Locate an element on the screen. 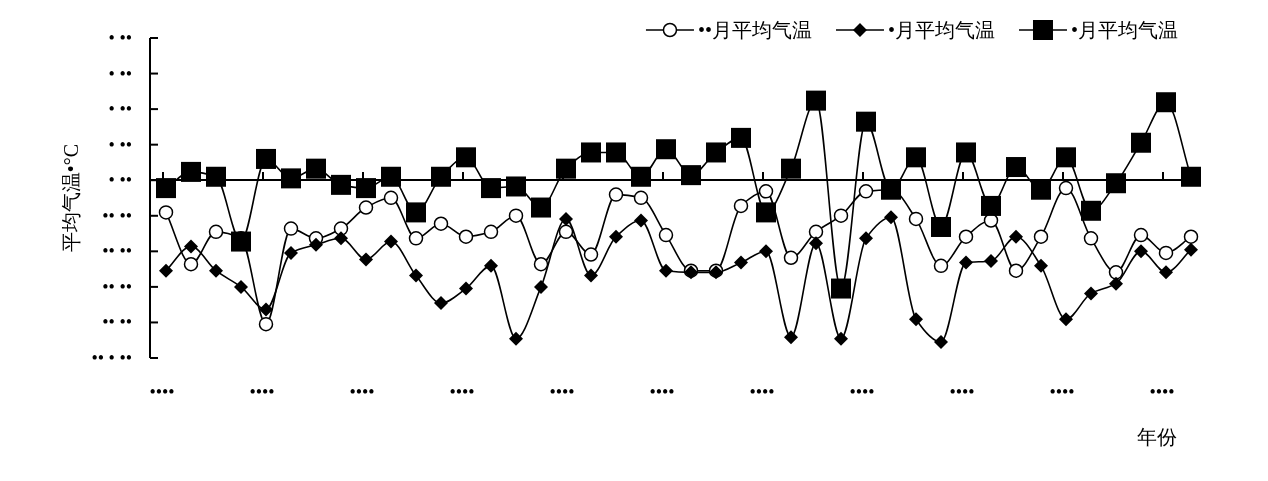  x-axis-title: 年份 is located at coordinates (1157, 437).